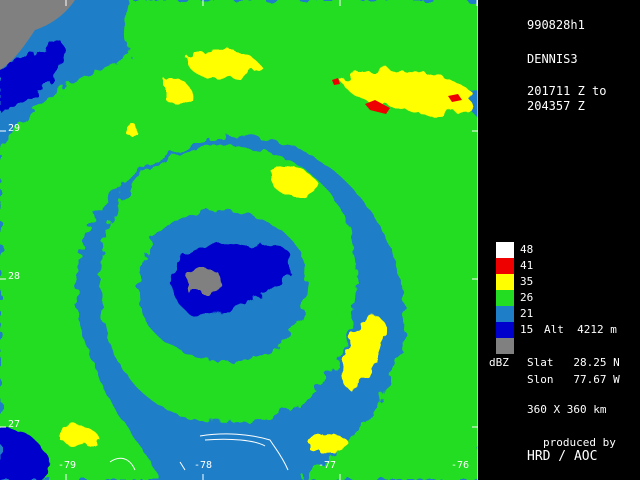 The height and width of the screenshot is (480, 640). What do you see at coordinates (505, 346) in the screenshot?
I see `legend-swatch-no-data` at bounding box center [505, 346].